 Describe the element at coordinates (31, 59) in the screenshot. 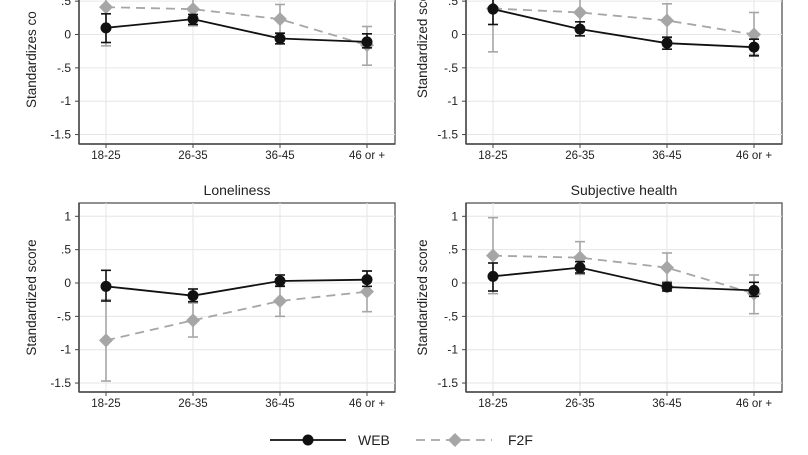

I see `y-axis-label: Standardizes co` at that location.